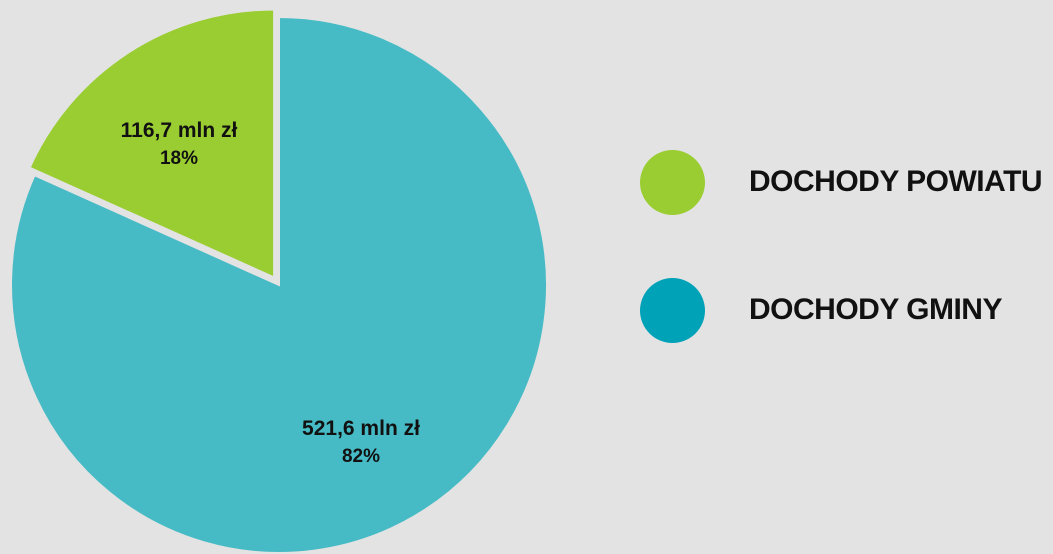 The height and width of the screenshot is (554, 1053). I want to click on legend-item-powiat: DOCHODY POWIATU, so click(846, 182).